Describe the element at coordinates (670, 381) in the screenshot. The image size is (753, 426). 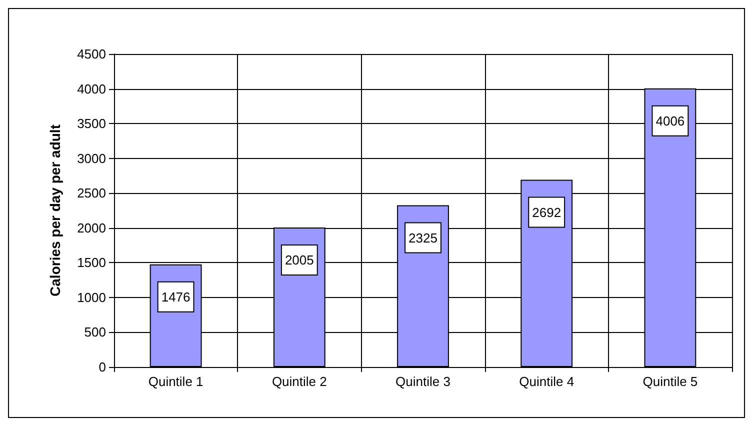
I see `x-tick-label: Quintile 5` at that location.